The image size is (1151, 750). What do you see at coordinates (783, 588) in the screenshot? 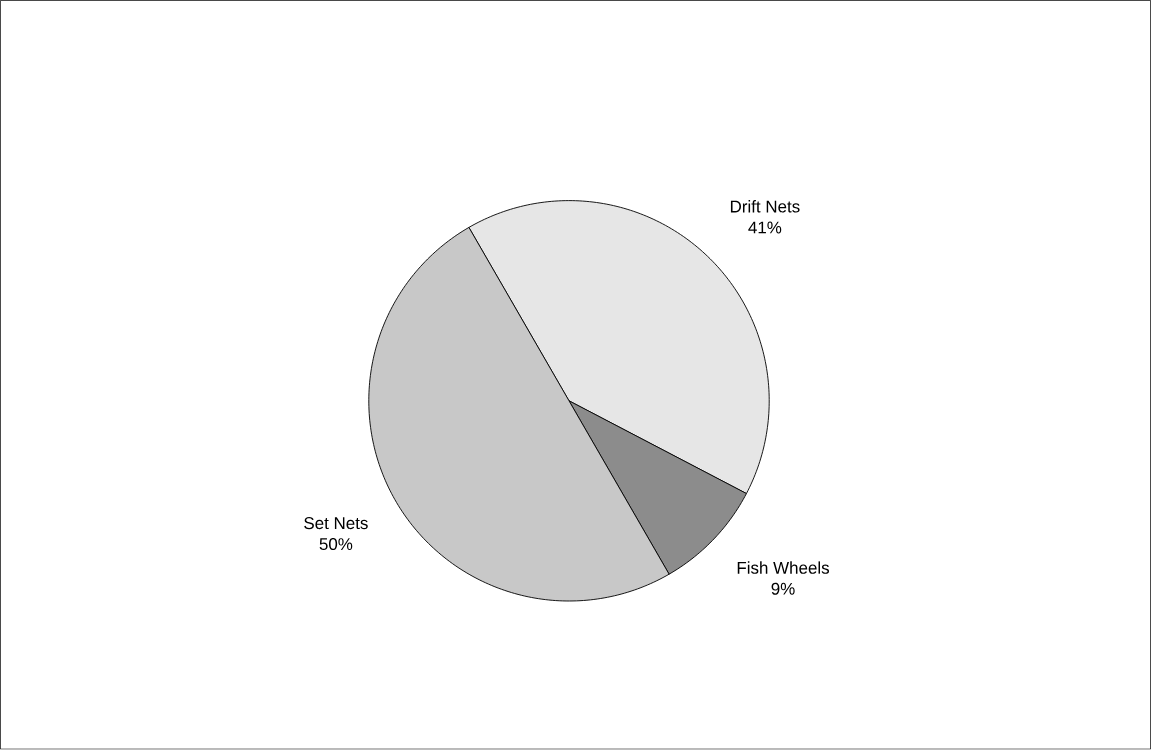
I see `data-label: 9%` at bounding box center [783, 588].